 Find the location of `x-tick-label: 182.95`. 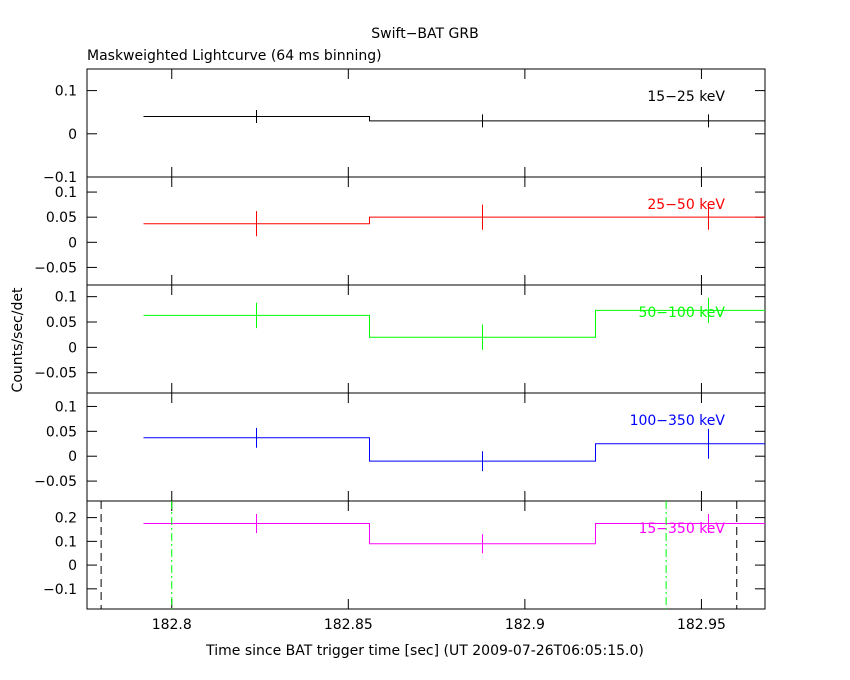

x-tick-label: 182.95 is located at coordinates (701, 625).